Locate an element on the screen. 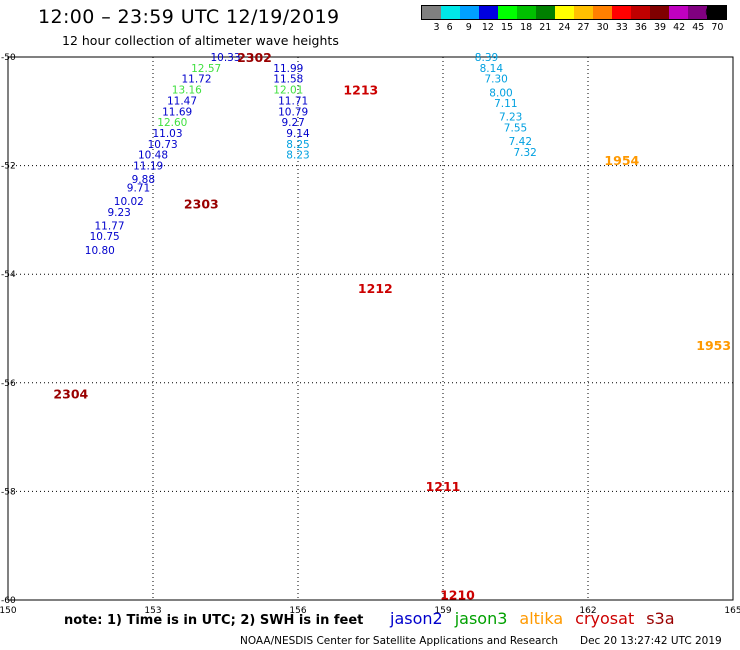  time-label: 2302 is located at coordinates (254, 57).